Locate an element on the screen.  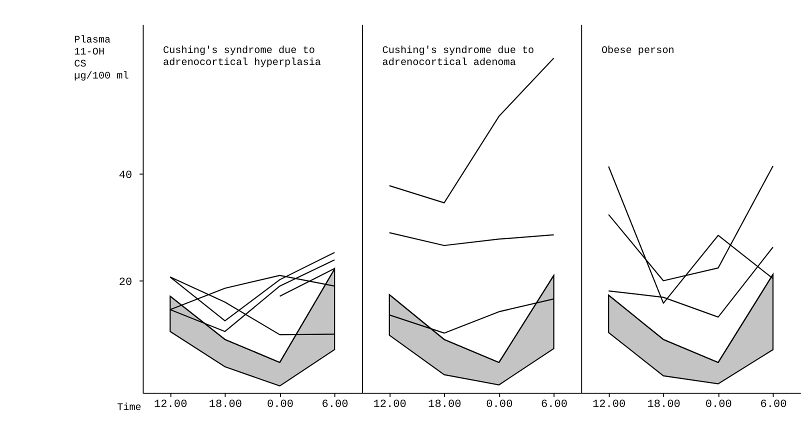
x-axis-title: Time is located at coordinates (129, 408).